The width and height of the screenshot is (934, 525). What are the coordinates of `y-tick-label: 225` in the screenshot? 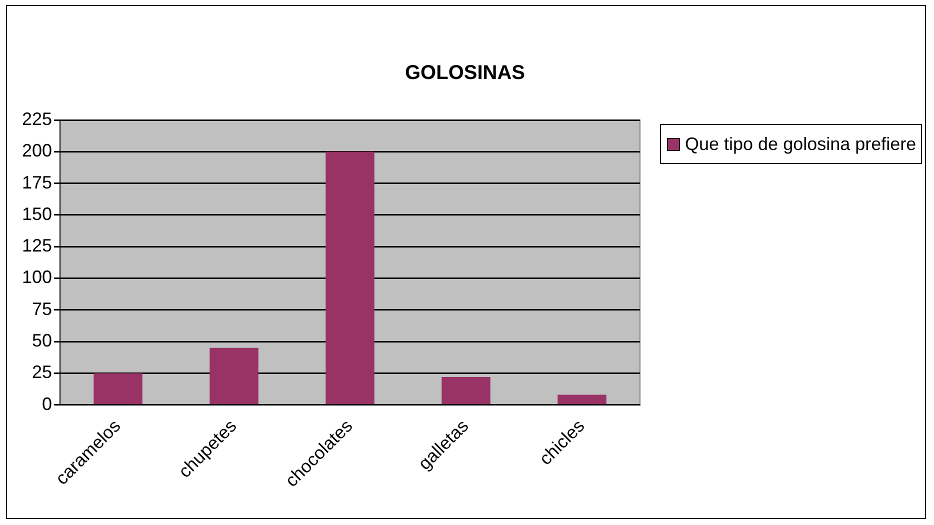 It's located at (37, 118).